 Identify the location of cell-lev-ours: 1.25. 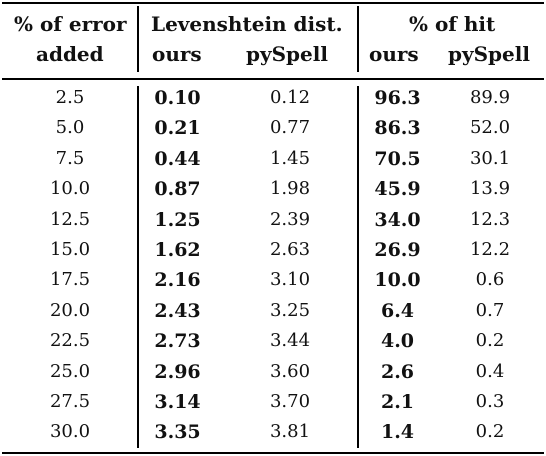
(177, 219).